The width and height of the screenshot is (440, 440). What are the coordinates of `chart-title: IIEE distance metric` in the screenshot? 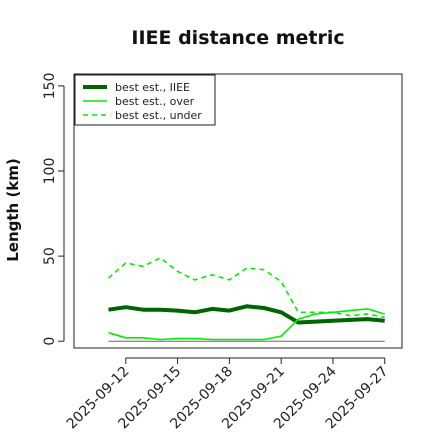 It's located at (237, 38).